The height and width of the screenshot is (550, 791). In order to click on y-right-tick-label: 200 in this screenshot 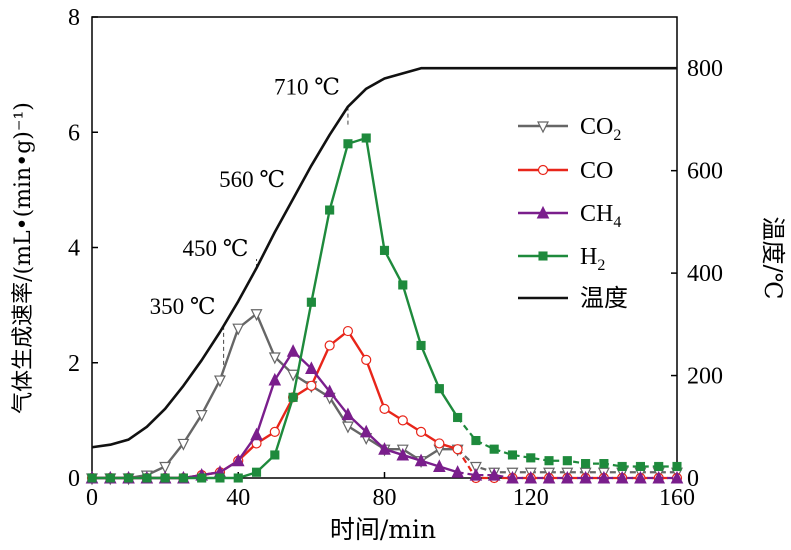, I will do `click(705, 377)`.